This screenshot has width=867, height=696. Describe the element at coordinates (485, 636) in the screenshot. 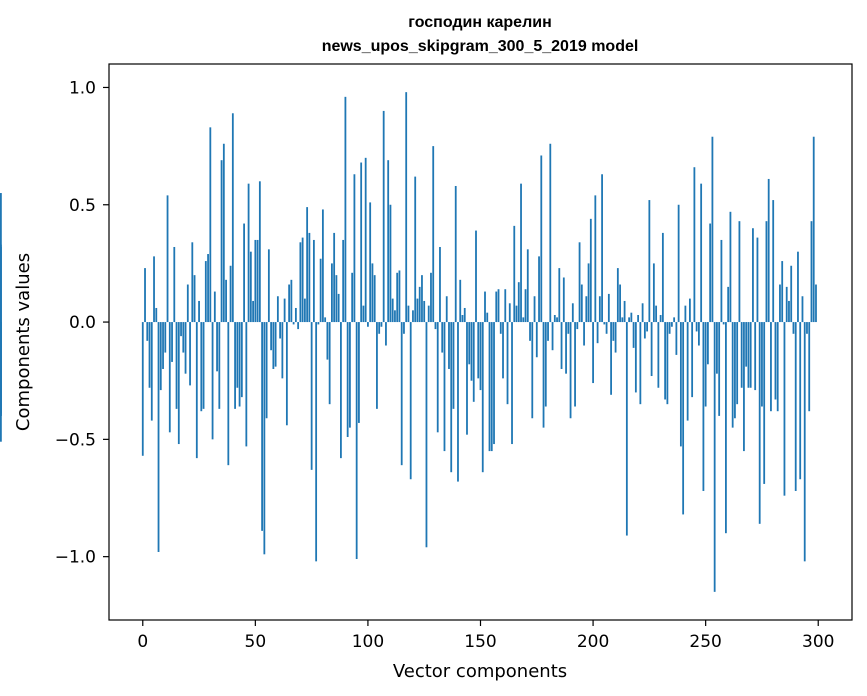

I see `x-axis-ticks: 0 50 100 150 200 250 300` at that location.